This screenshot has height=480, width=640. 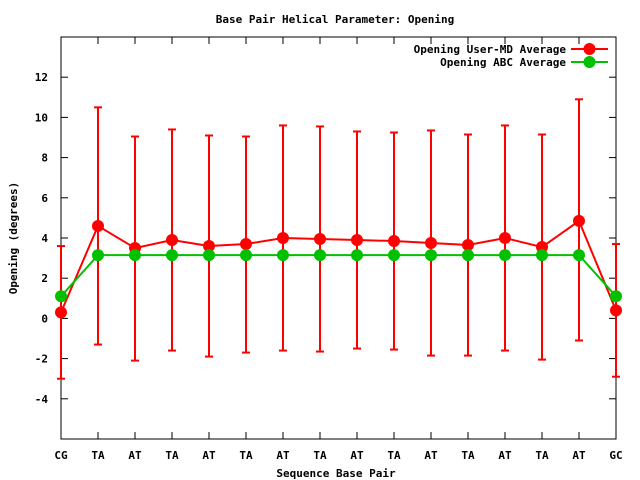 What do you see at coordinates (44, 238) in the screenshot?
I see `y-tick-label: 4` at bounding box center [44, 238].